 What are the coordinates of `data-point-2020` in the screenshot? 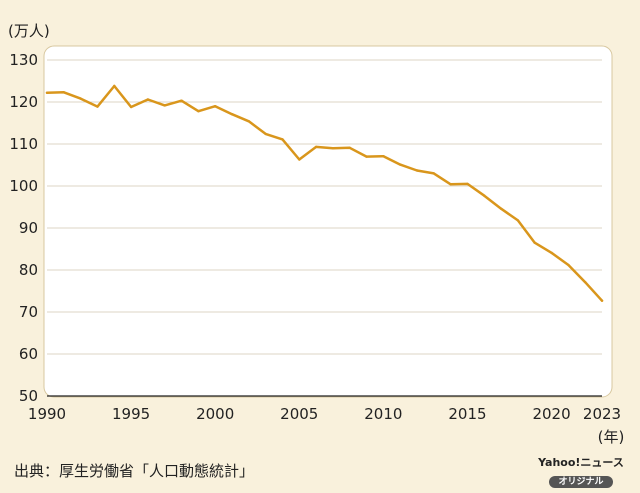 It's located at (551, 252).